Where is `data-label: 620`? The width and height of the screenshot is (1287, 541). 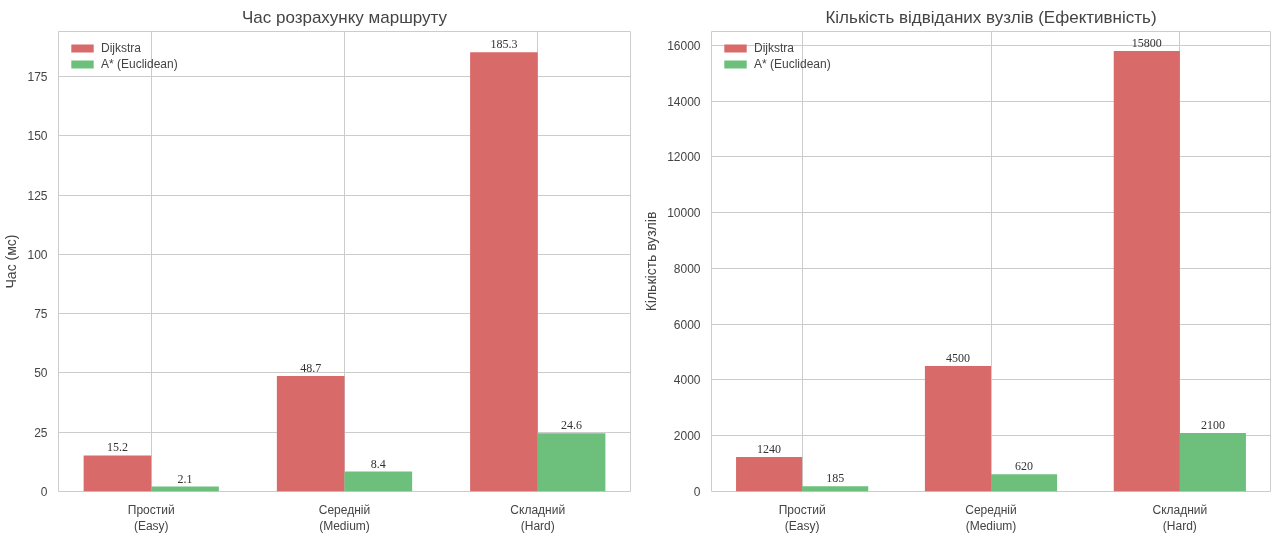
data-label: 620 is located at coordinates (1024, 466).